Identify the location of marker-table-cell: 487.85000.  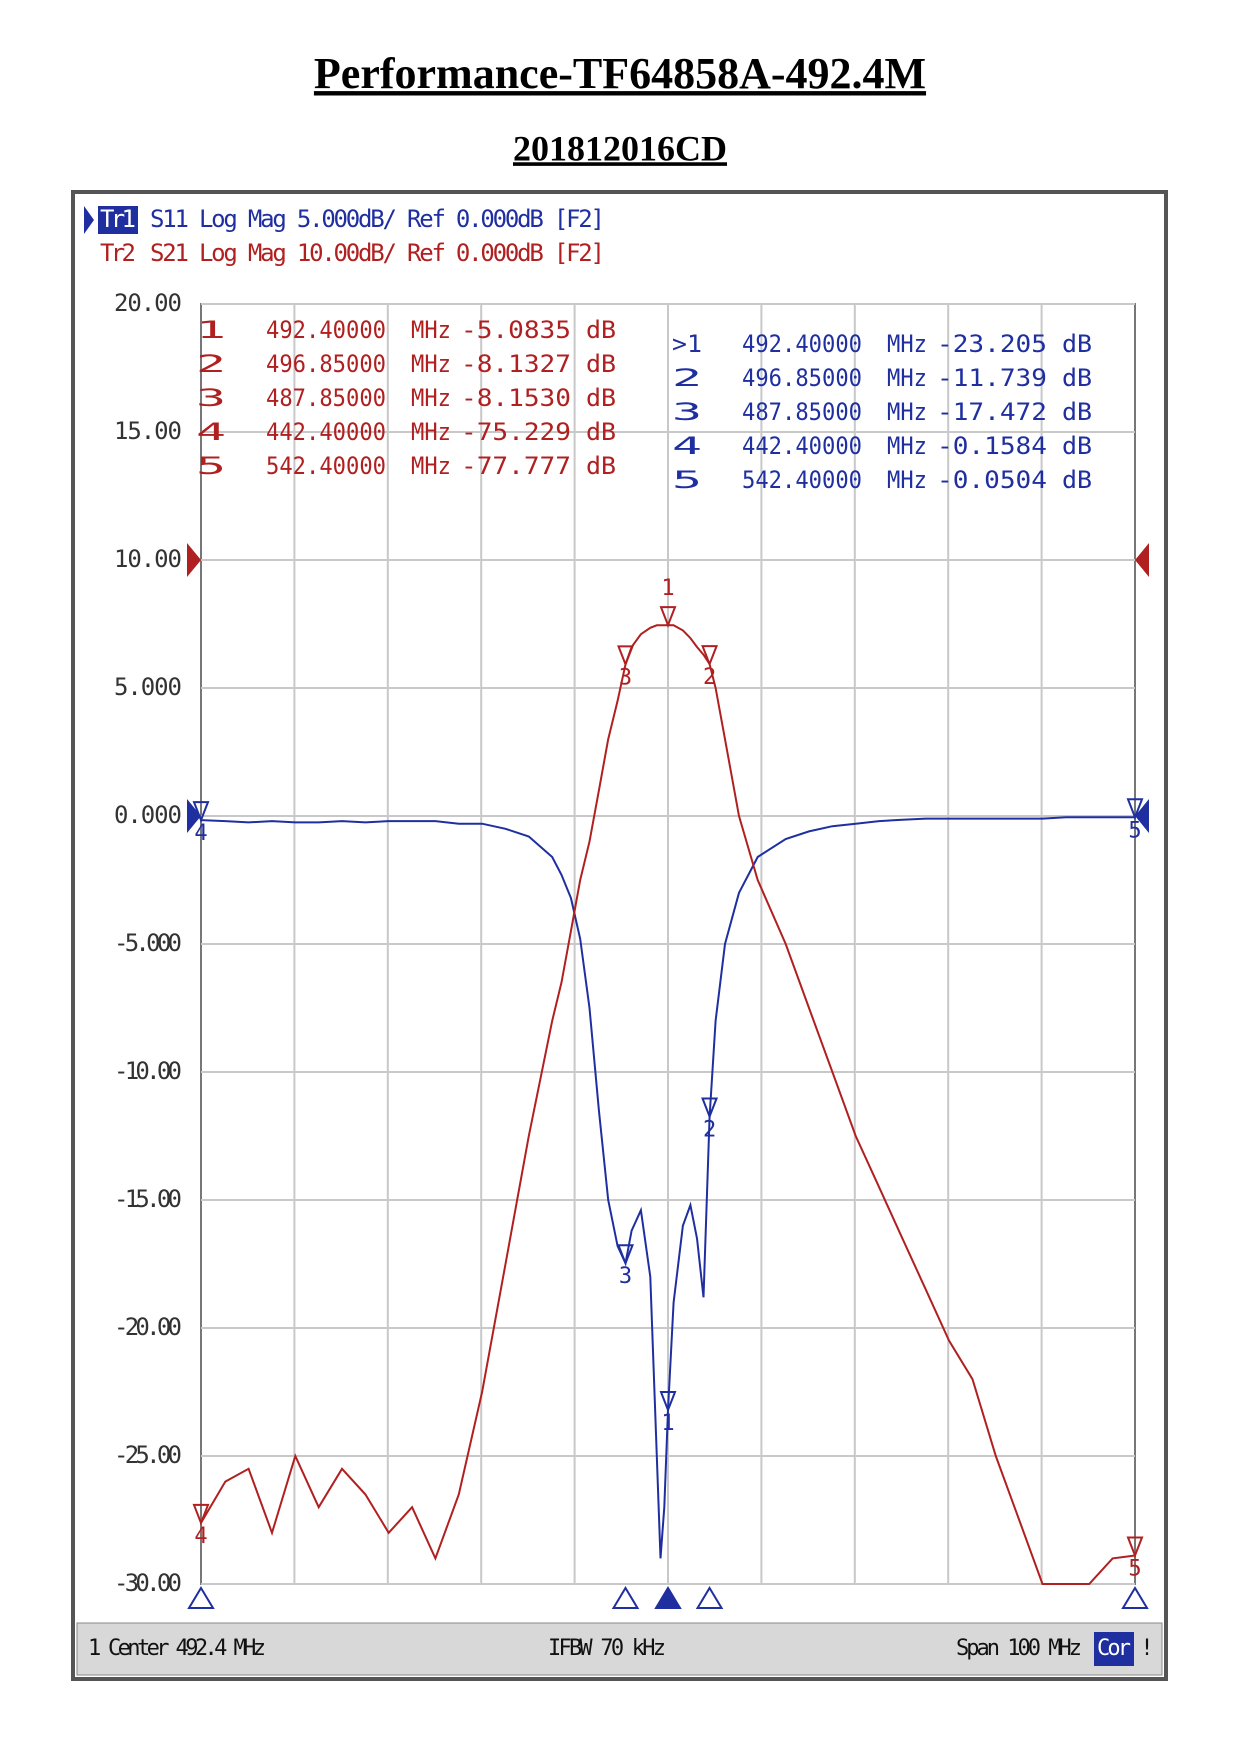
(802, 412).